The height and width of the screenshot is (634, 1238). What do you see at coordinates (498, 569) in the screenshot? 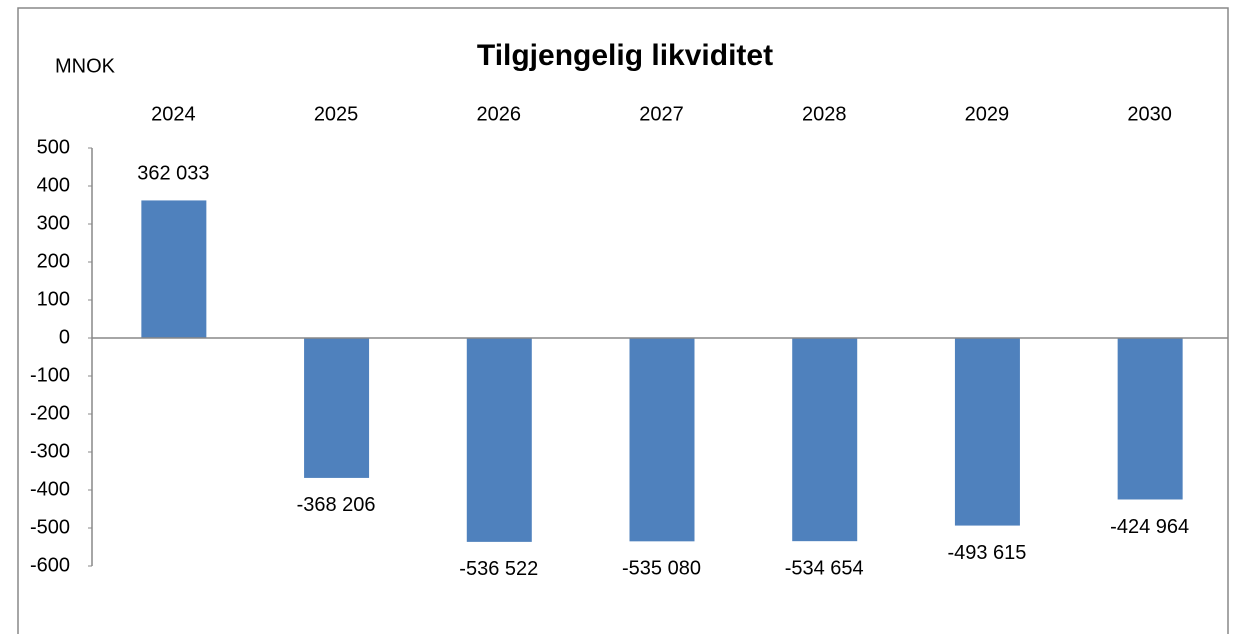
I see `data-label: -536 522` at bounding box center [498, 569].